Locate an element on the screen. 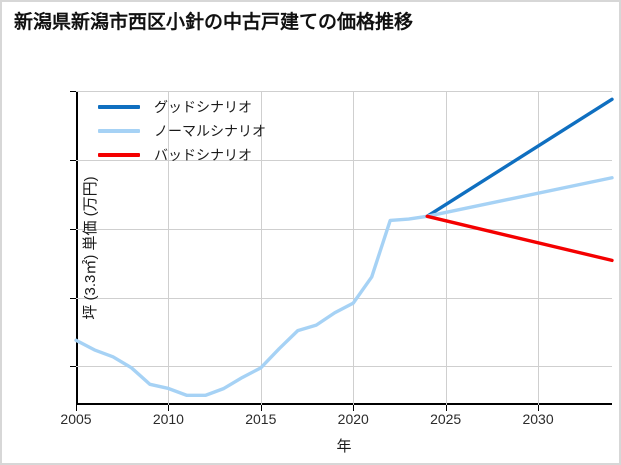 The width and height of the screenshot is (621, 465). x-tick-label: 2025 is located at coordinates (446, 419).